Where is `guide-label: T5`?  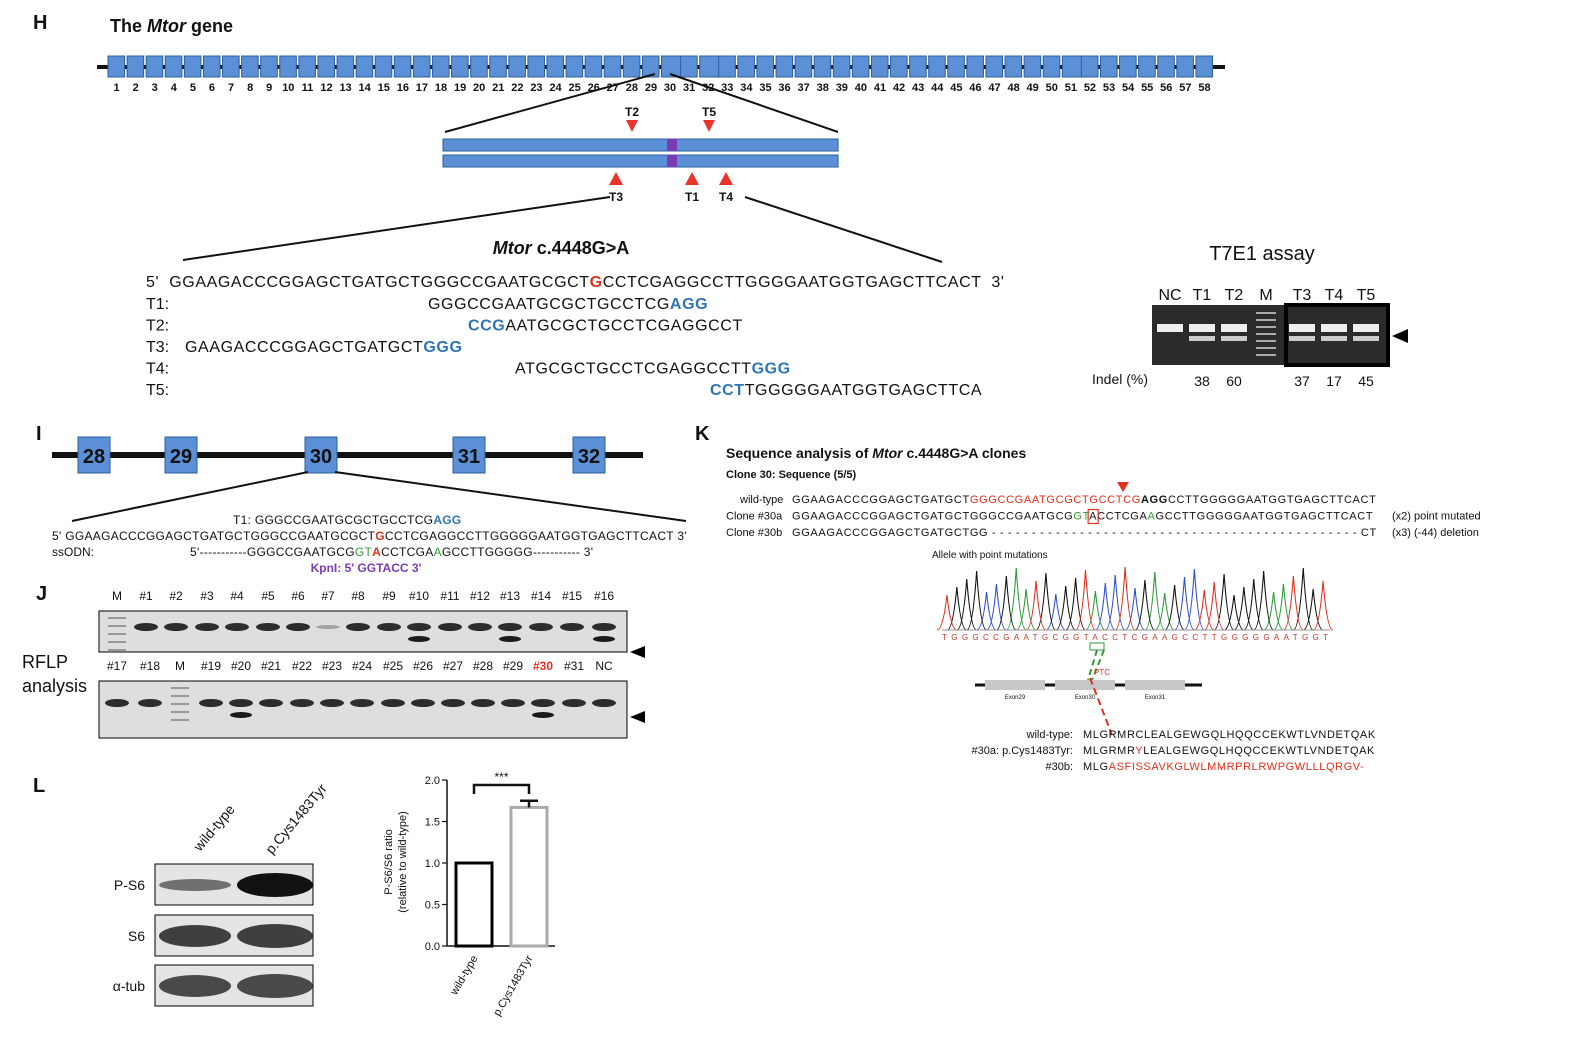
guide-label: T5 is located at coordinates (709, 112).